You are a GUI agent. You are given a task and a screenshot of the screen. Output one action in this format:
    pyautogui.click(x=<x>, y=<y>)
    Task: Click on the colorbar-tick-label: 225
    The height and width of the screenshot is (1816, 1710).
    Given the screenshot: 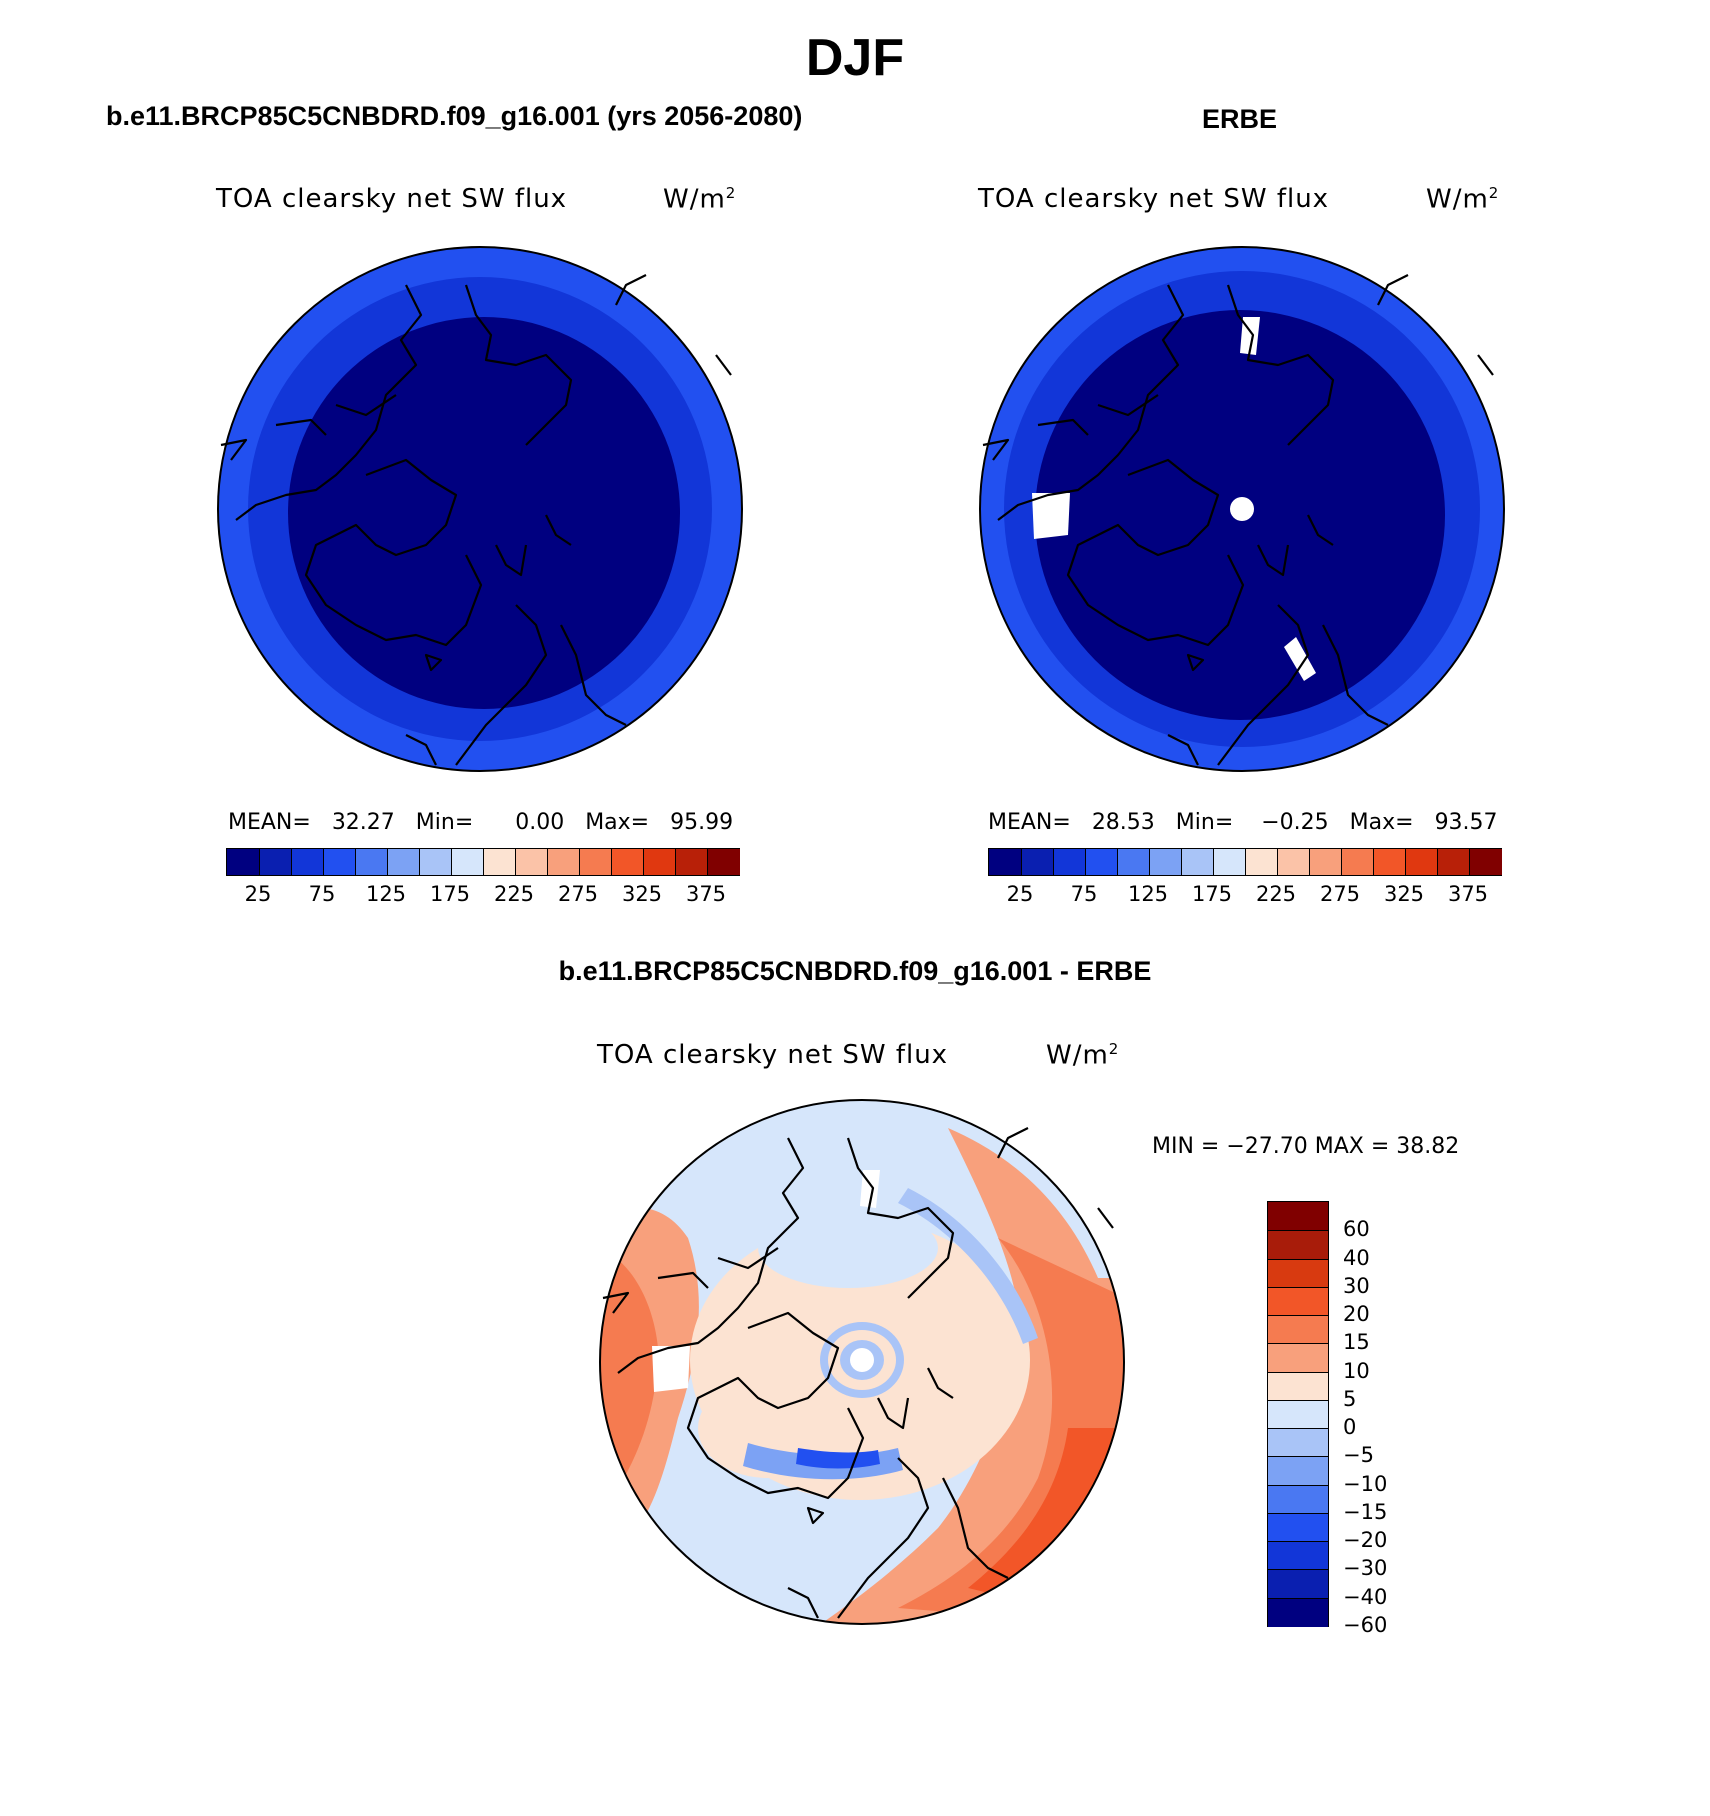 What is the action you would take?
    pyautogui.click(x=514, y=894)
    